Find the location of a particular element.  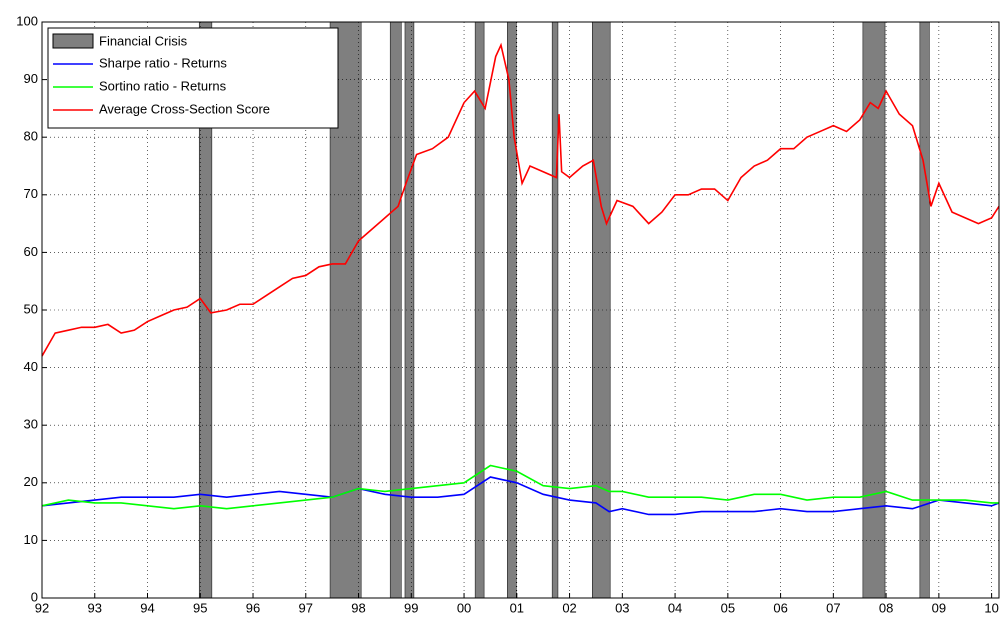

x-tick-label: 04 is located at coordinates (675, 607).